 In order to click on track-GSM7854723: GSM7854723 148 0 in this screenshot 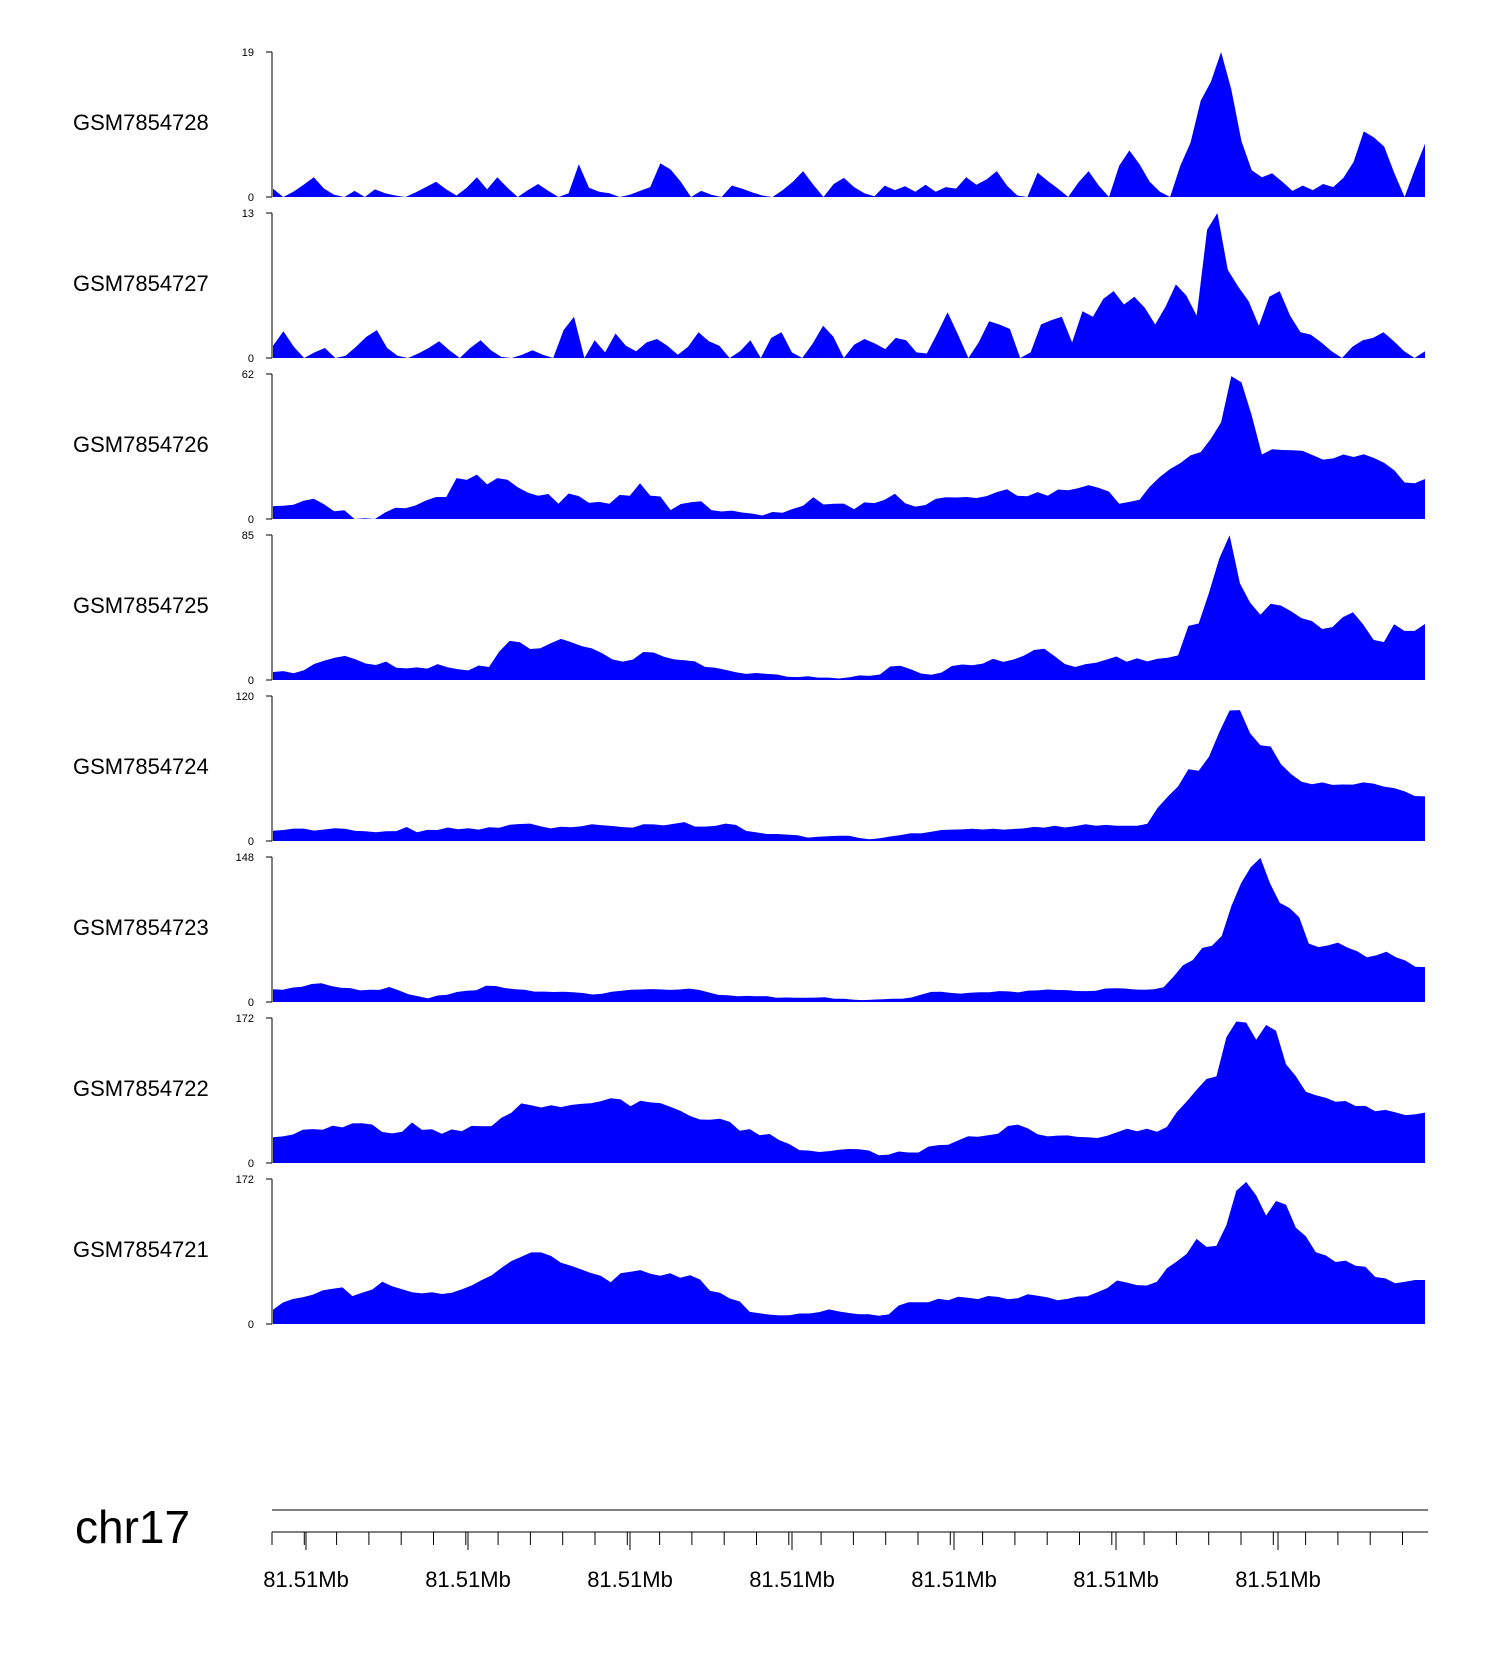, I will do `click(749, 930)`.